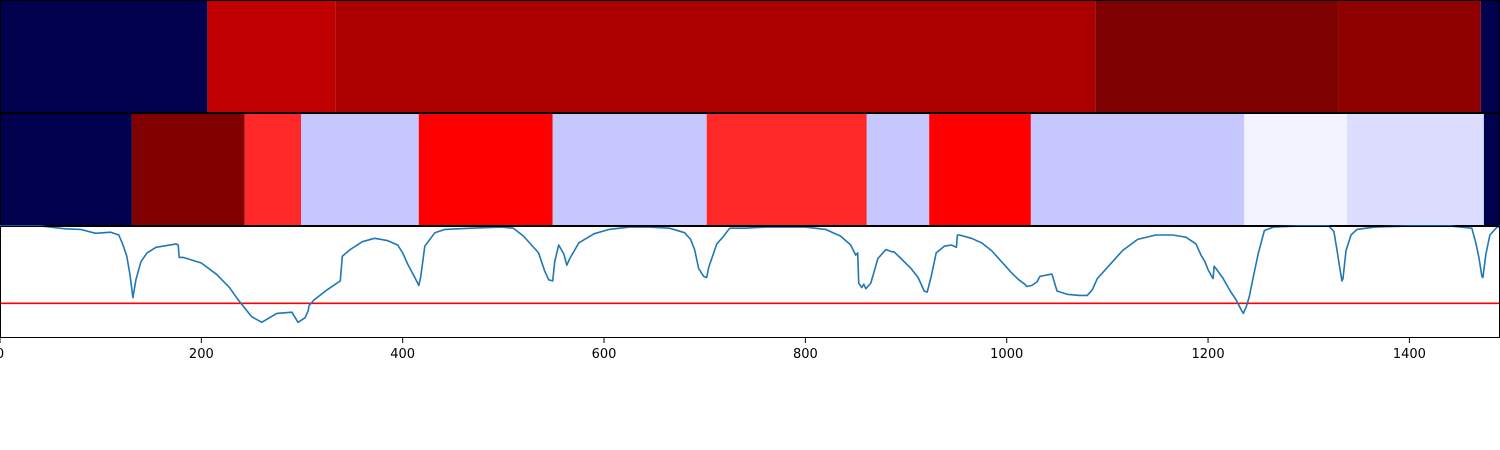 The image size is (1500, 450). What do you see at coordinates (805, 354) in the screenshot?
I see `x-tick-label-800: 800` at bounding box center [805, 354].